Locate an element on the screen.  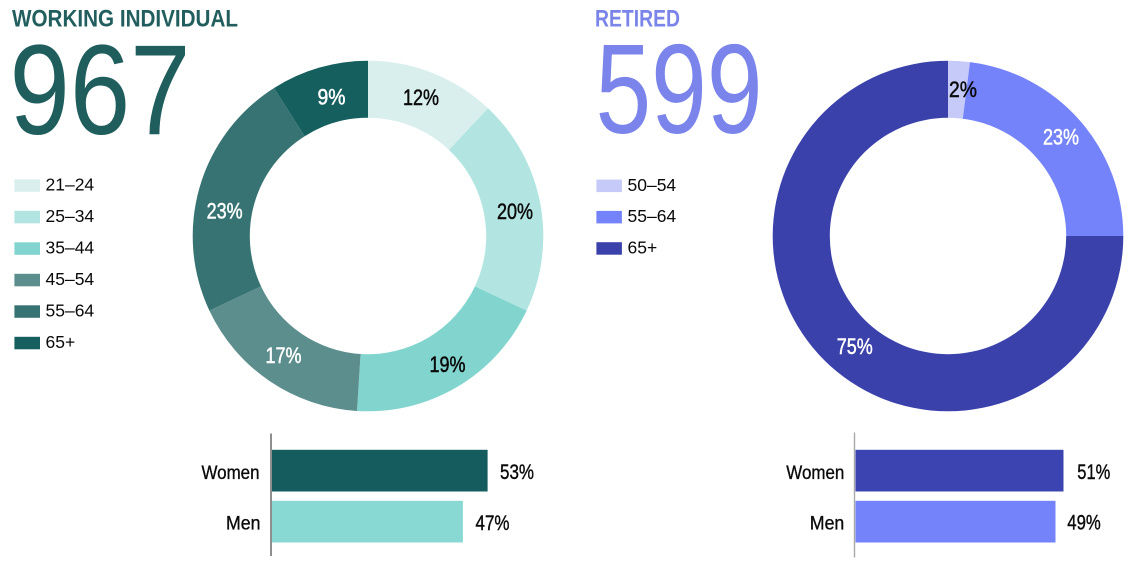
svg-text: 25–34 is located at coordinates (70, 216).